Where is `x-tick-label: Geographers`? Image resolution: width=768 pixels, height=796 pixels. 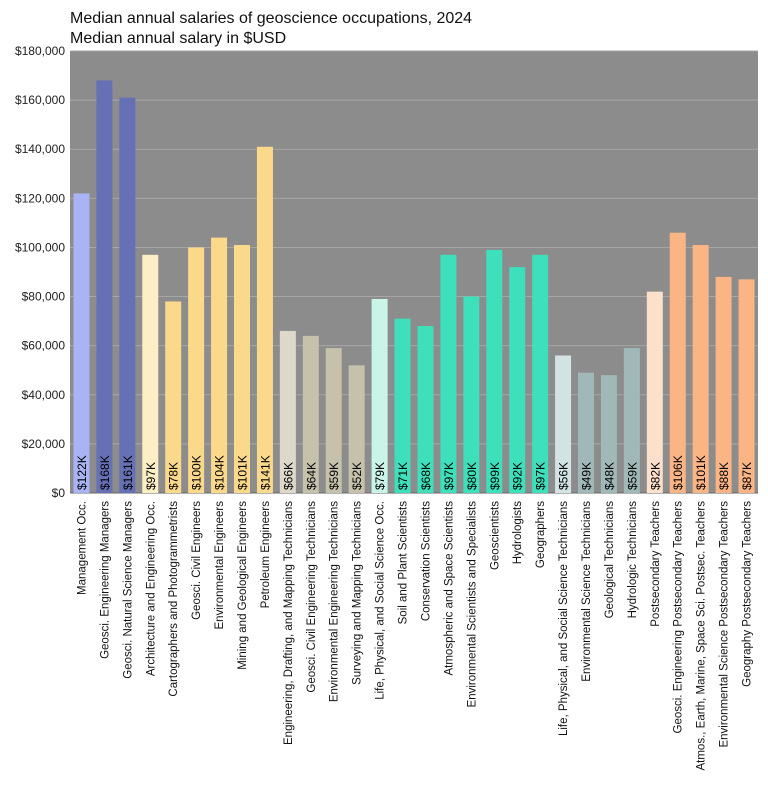
x-tick-label: Geographers is located at coordinates (541, 534).